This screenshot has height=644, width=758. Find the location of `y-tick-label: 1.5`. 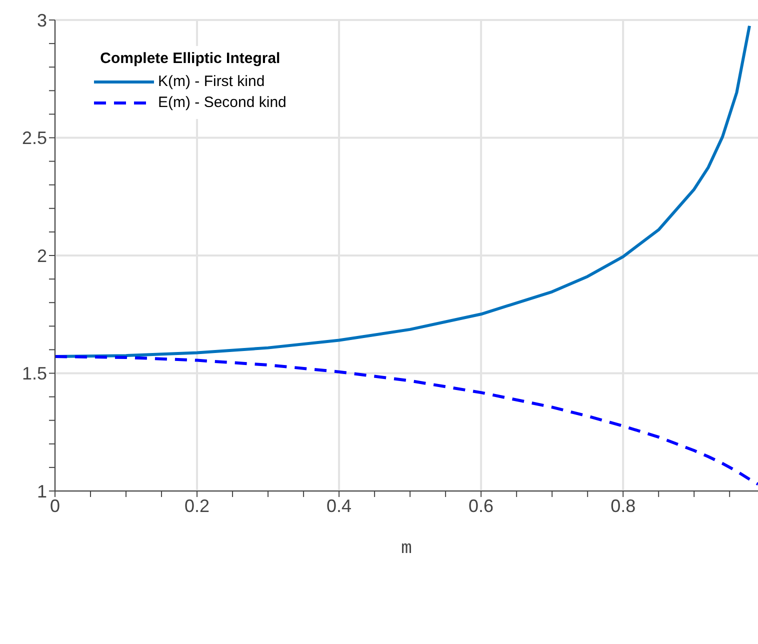

y-tick-label: 1.5 is located at coordinates (34, 374).